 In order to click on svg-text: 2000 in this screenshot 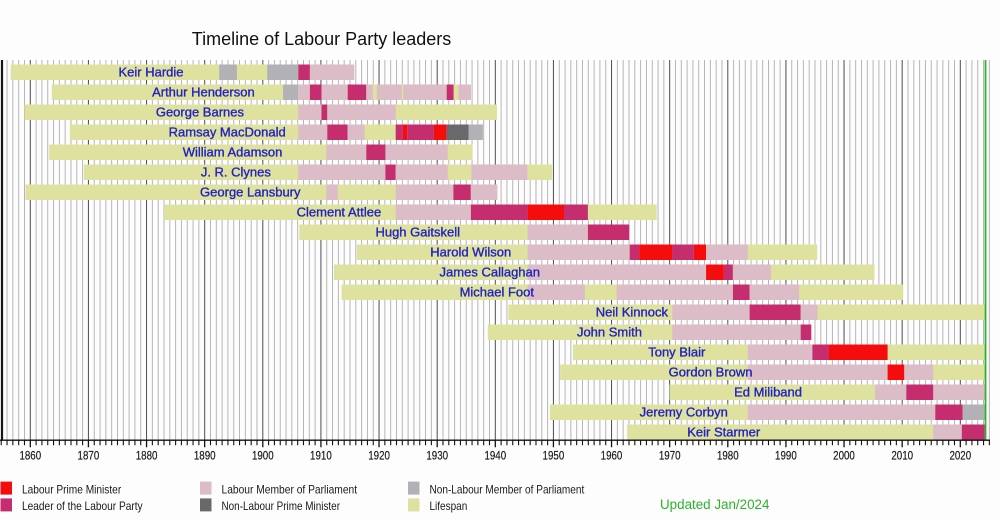, I will do `click(844, 455)`.